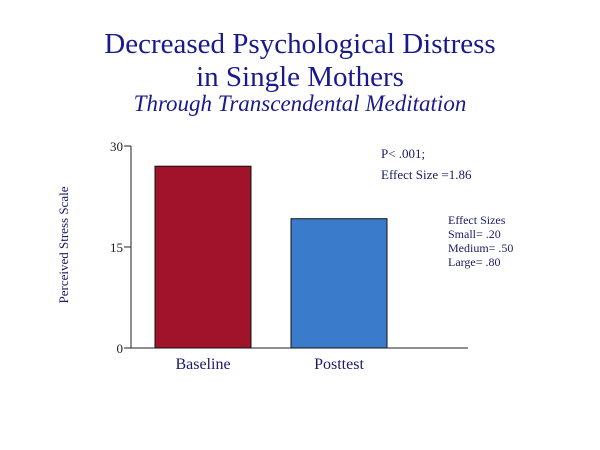 Image resolution: width=600 pixels, height=450 pixels. Describe the element at coordinates (202, 364) in the screenshot. I see `x-category-label: Baseline` at that location.